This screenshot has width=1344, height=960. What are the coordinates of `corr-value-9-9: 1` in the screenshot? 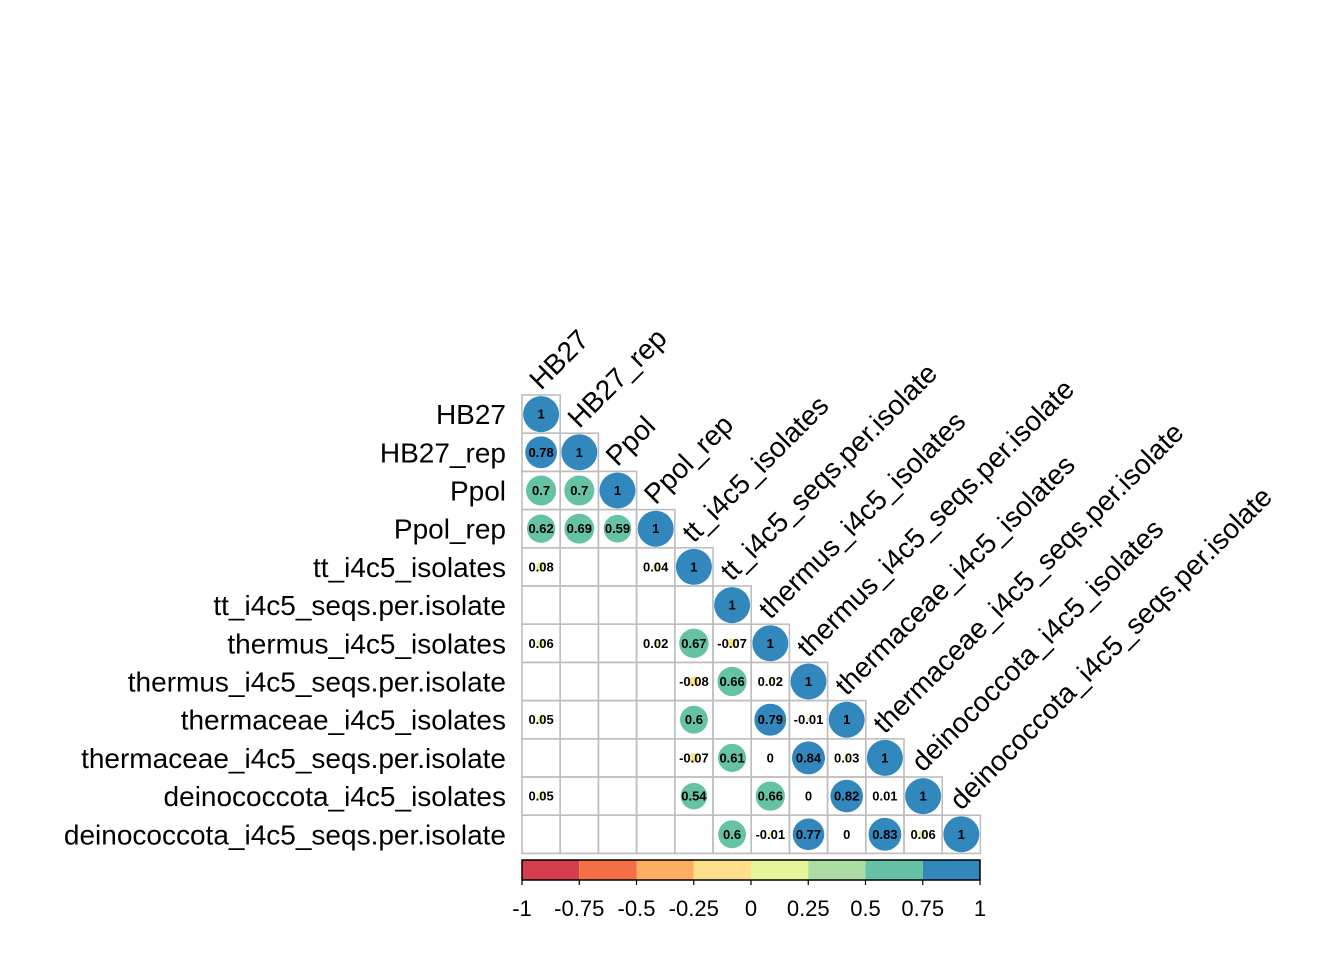 It's located at (884, 757).